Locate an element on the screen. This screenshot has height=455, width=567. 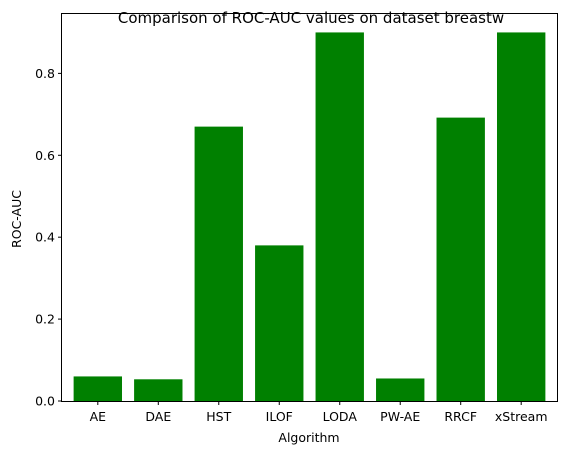
x-tick-label: DAE is located at coordinates (158, 416).